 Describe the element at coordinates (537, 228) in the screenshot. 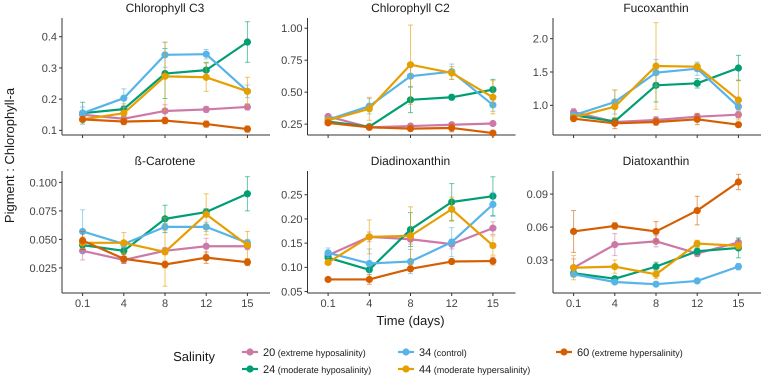

I see `y-tick-label: 0.06` at that location.